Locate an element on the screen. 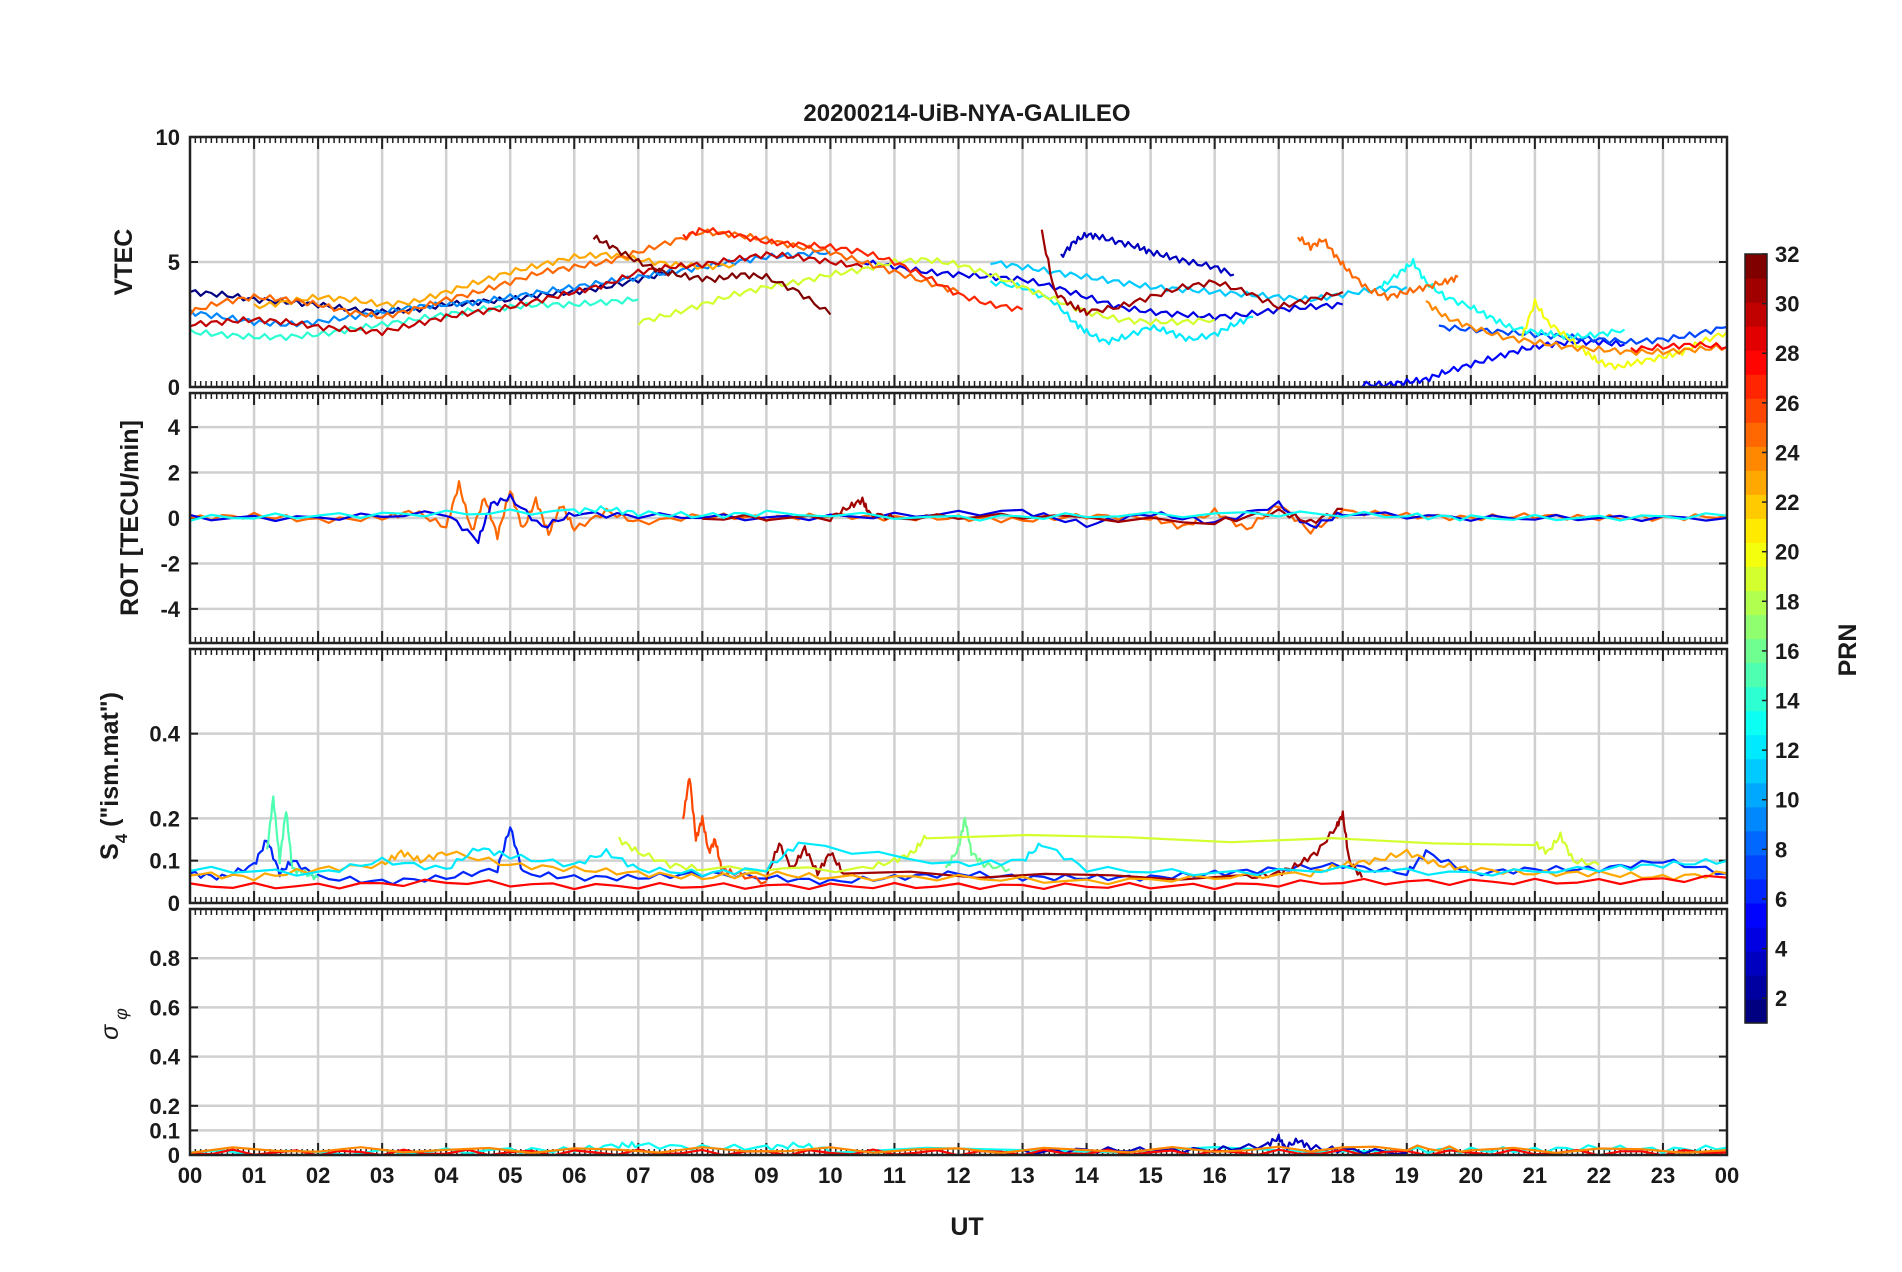 The image size is (1902, 1272). y-tick-label: 0.6 is located at coordinates (164, 1007).